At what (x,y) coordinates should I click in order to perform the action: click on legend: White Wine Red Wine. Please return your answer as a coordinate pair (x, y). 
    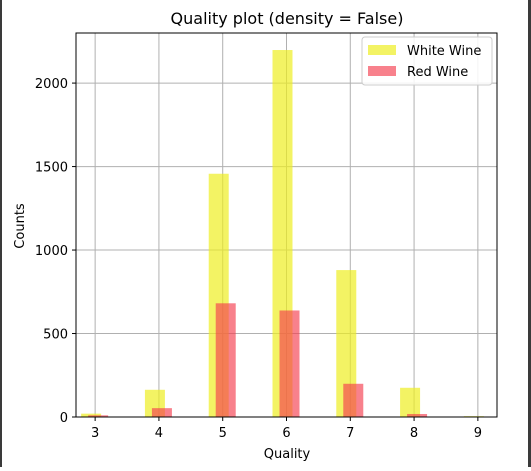
    Looking at the image, I should click on (427, 61).